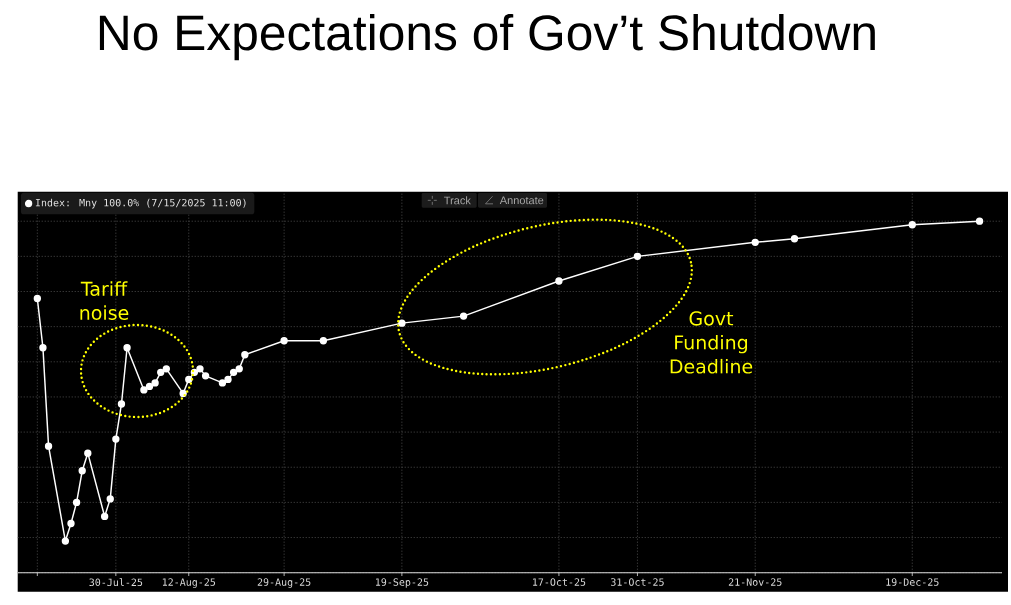 This screenshot has width=1011, height=605. What do you see at coordinates (189, 583) in the screenshot?
I see `x-tick-label: 12-Aug-25` at bounding box center [189, 583].